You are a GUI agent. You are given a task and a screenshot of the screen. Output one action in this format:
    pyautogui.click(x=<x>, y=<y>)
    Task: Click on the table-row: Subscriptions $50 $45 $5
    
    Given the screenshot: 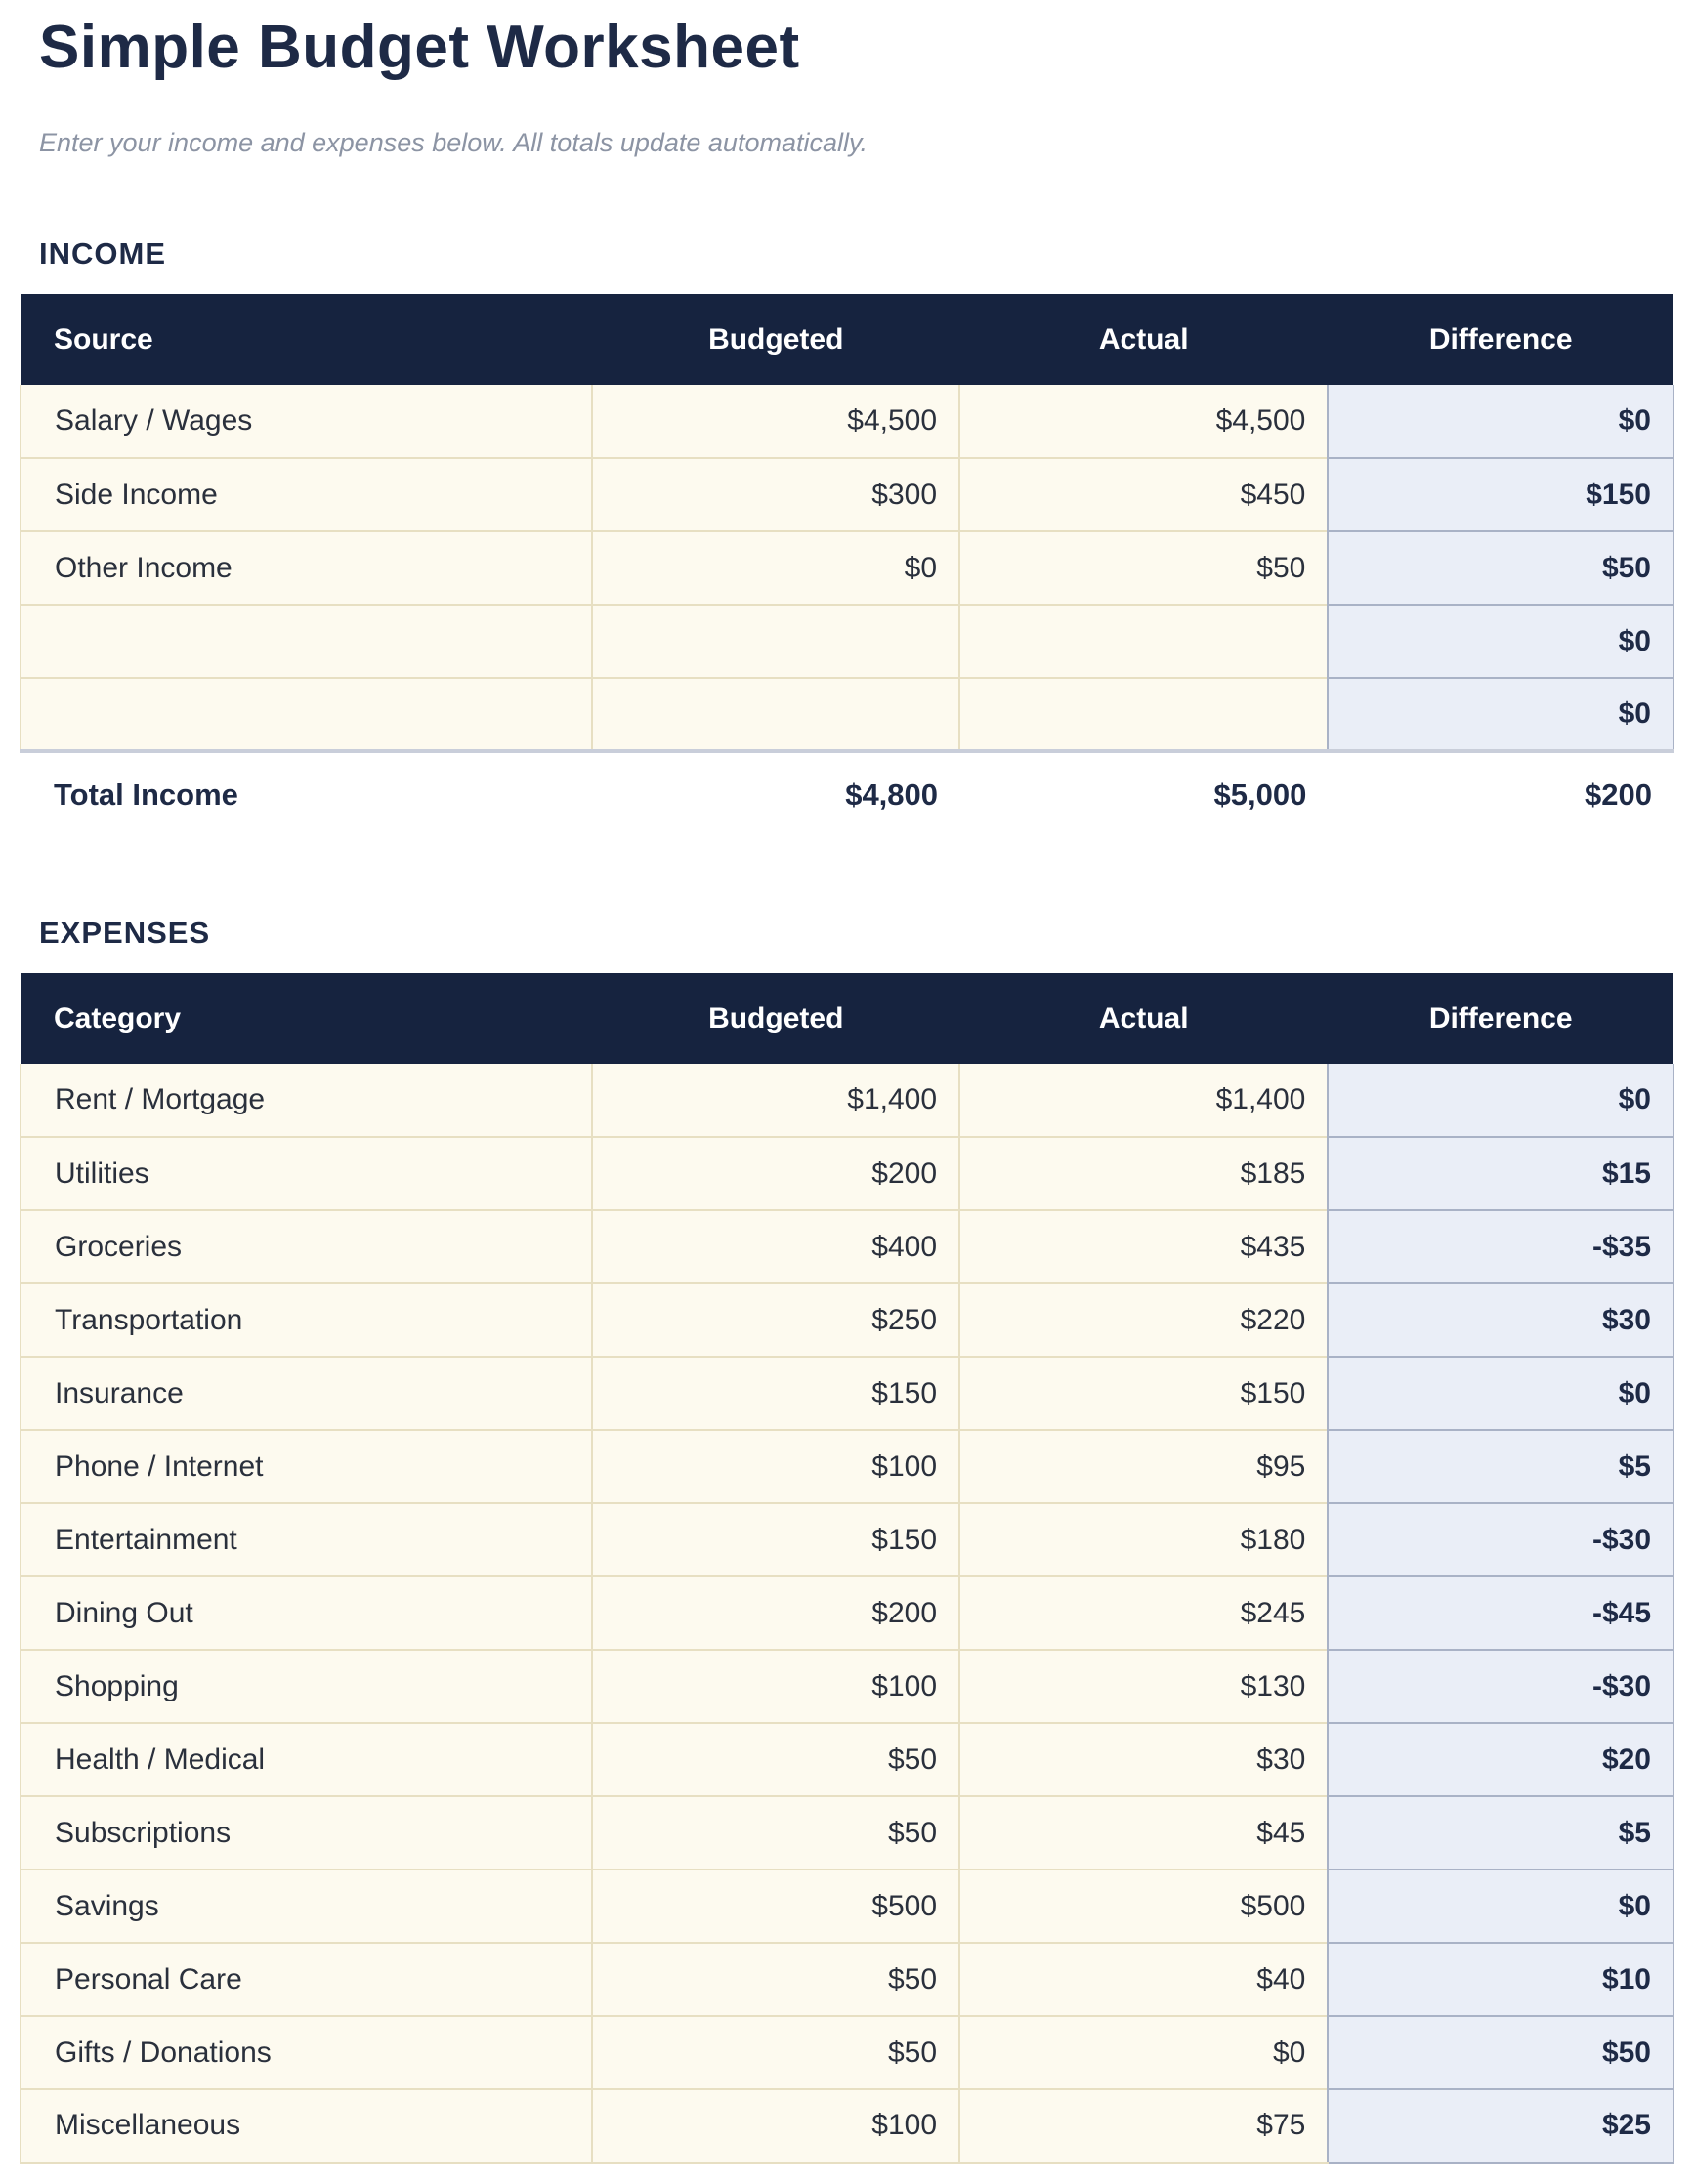 What is the action you would take?
    pyautogui.click(x=847, y=1832)
    